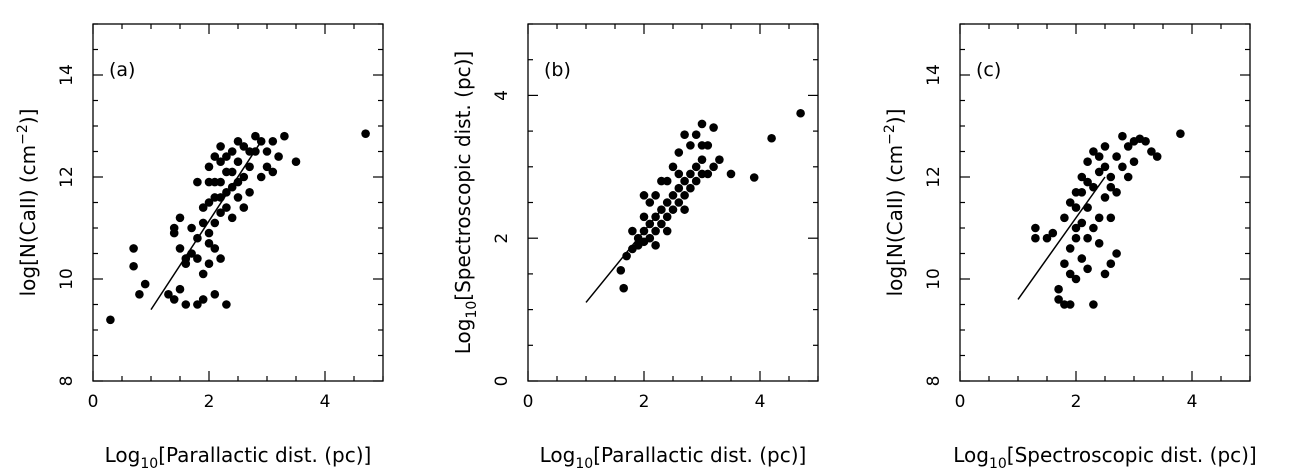 The width and height of the screenshot is (1313, 475). I want to click on y-tick-label: 10, so click(934, 279).